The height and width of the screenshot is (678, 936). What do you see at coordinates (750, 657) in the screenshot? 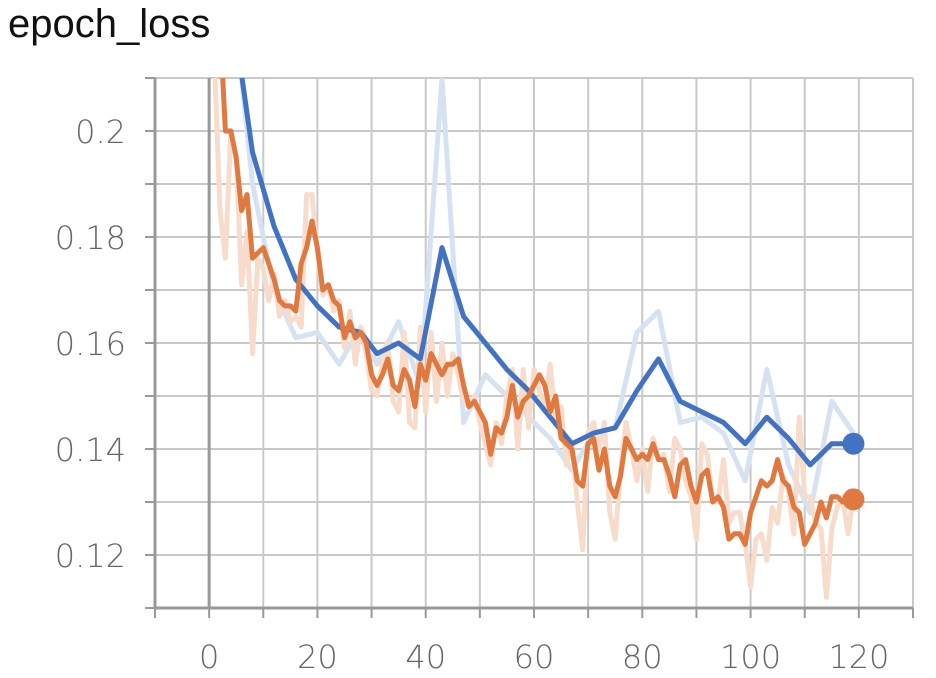
I see `x-tick-label: 100` at bounding box center [750, 657].